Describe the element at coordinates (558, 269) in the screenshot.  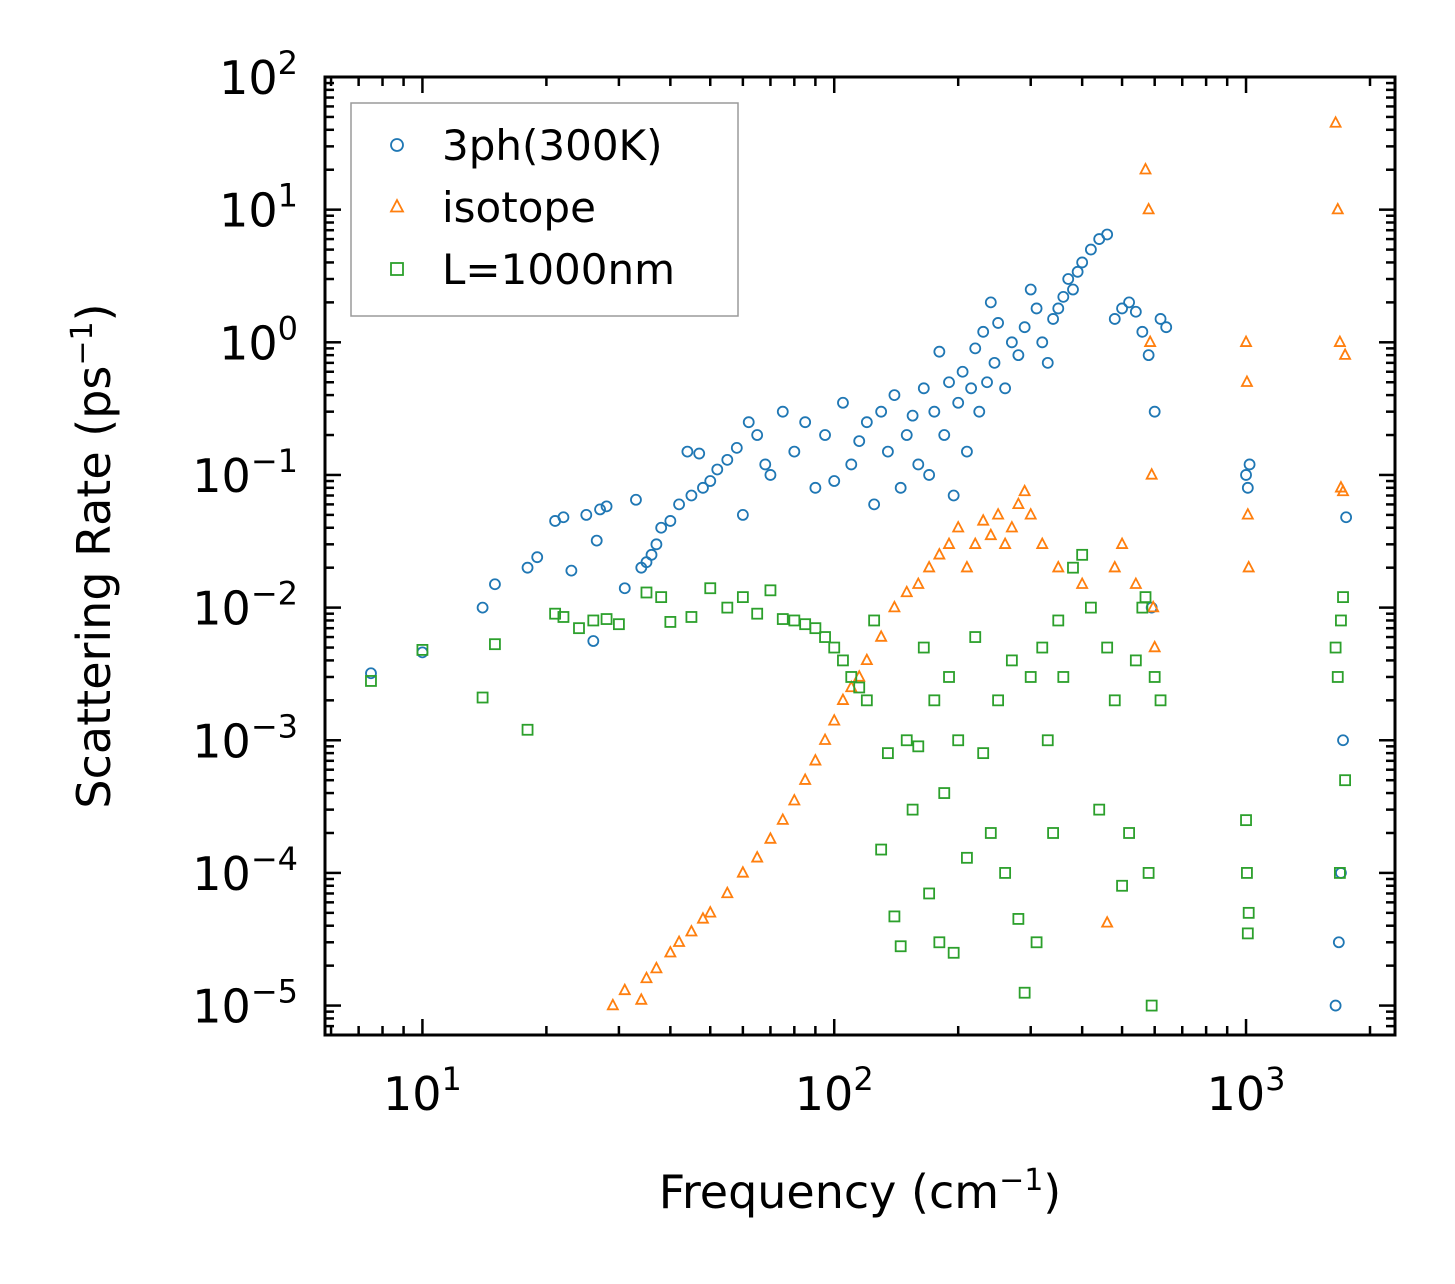
I see `legend-label: L=1000nm` at that location.